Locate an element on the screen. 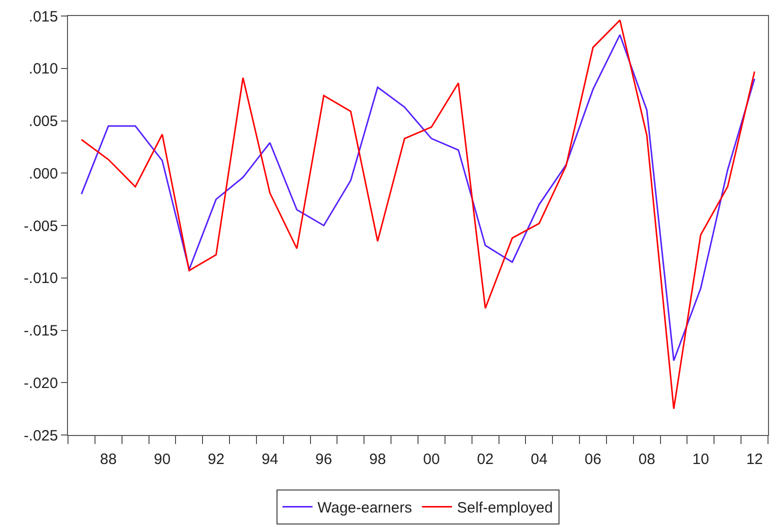 The height and width of the screenshot is (527, 770). legend-label: Self-employed is located at coordinates (504, 508).